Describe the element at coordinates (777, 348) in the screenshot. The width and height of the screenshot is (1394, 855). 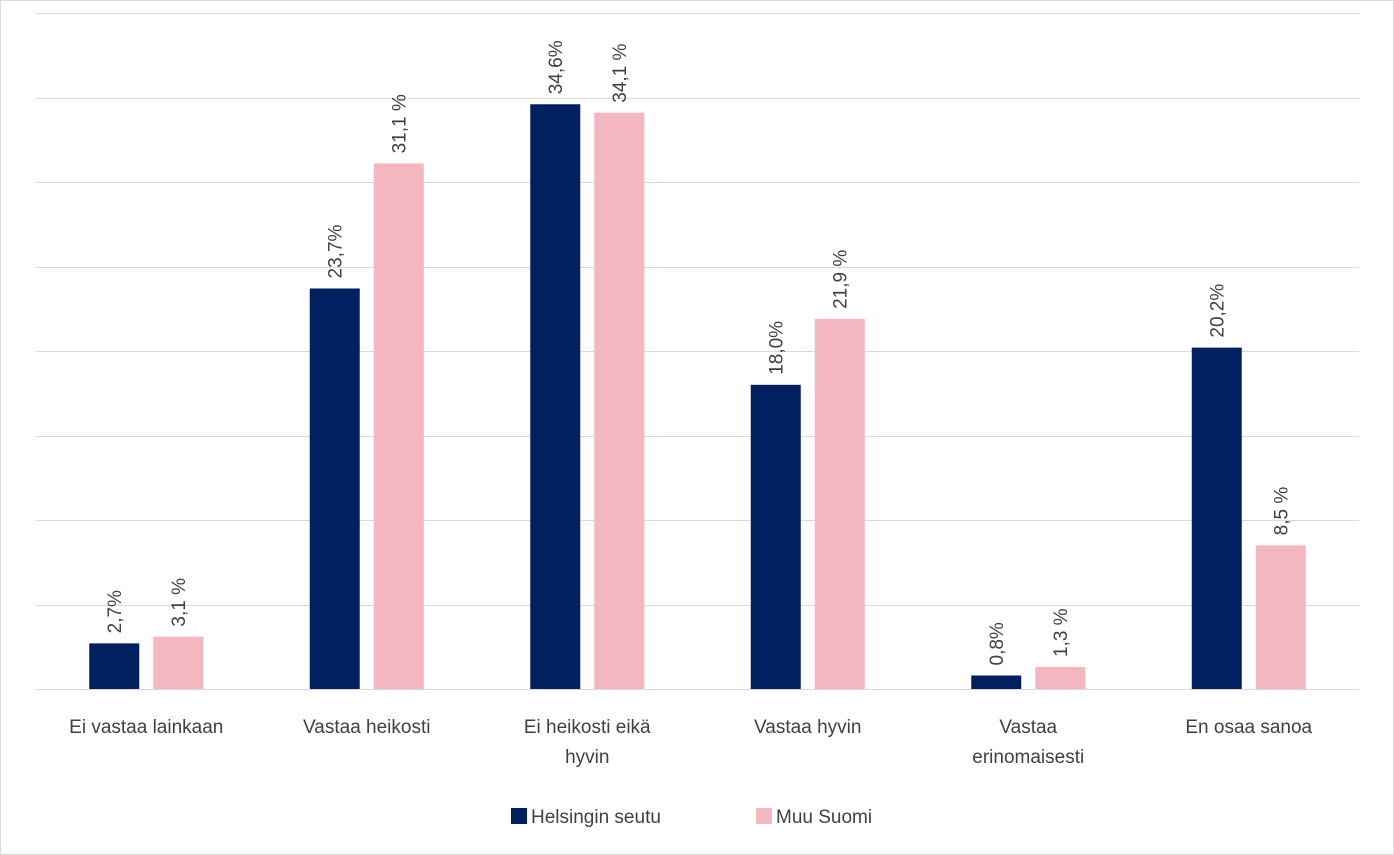
I see `data-label: 18,0%` at that location.